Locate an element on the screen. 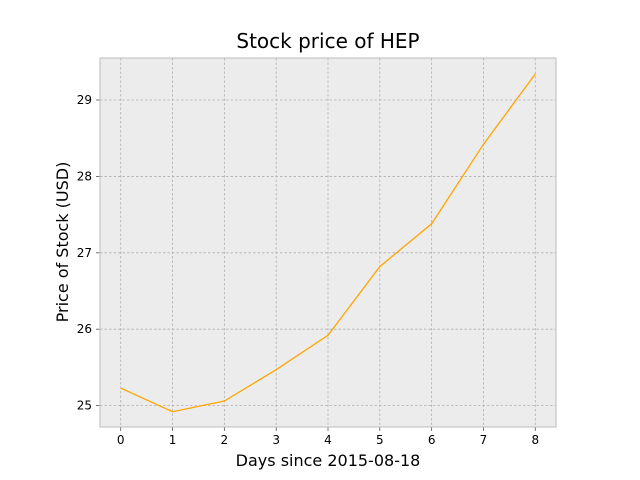 This screenshot has width=640, height=480. y-axis-ticks: 25 26 27 28 29 is located at coordinates (88, 253).